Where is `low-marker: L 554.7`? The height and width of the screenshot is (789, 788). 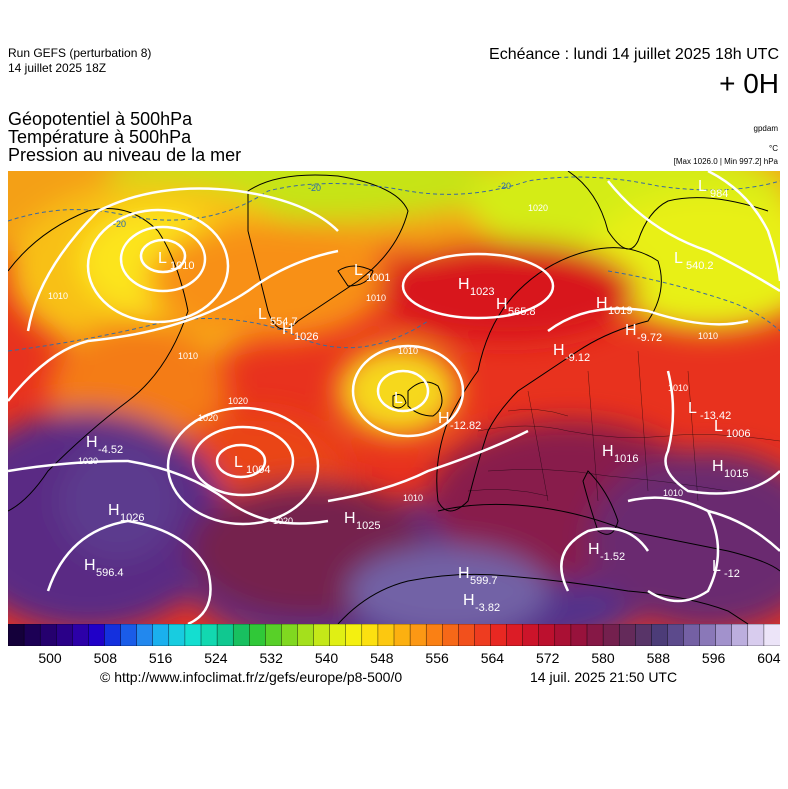
low-marker: L 554.7 is located at coordinates (278, 317).